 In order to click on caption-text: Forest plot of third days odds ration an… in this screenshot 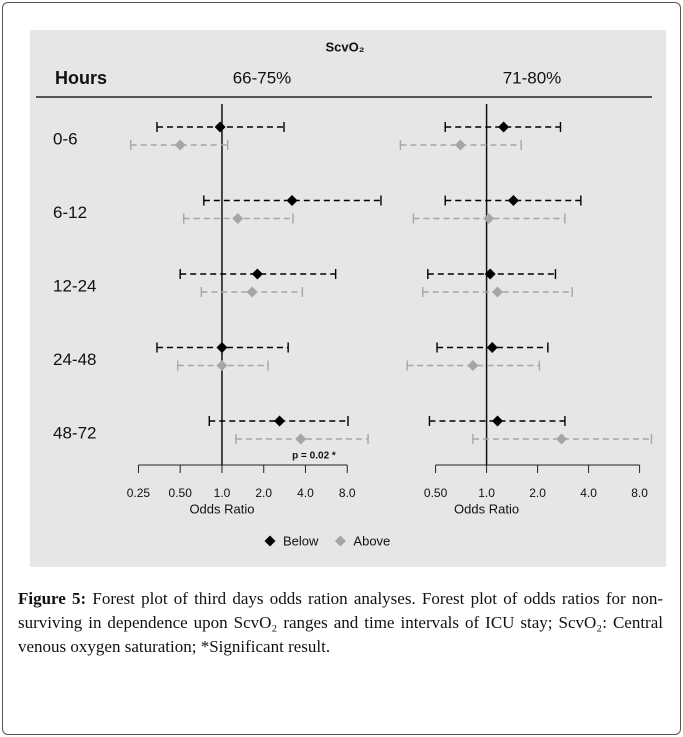, I will do `click(341, 622)`.